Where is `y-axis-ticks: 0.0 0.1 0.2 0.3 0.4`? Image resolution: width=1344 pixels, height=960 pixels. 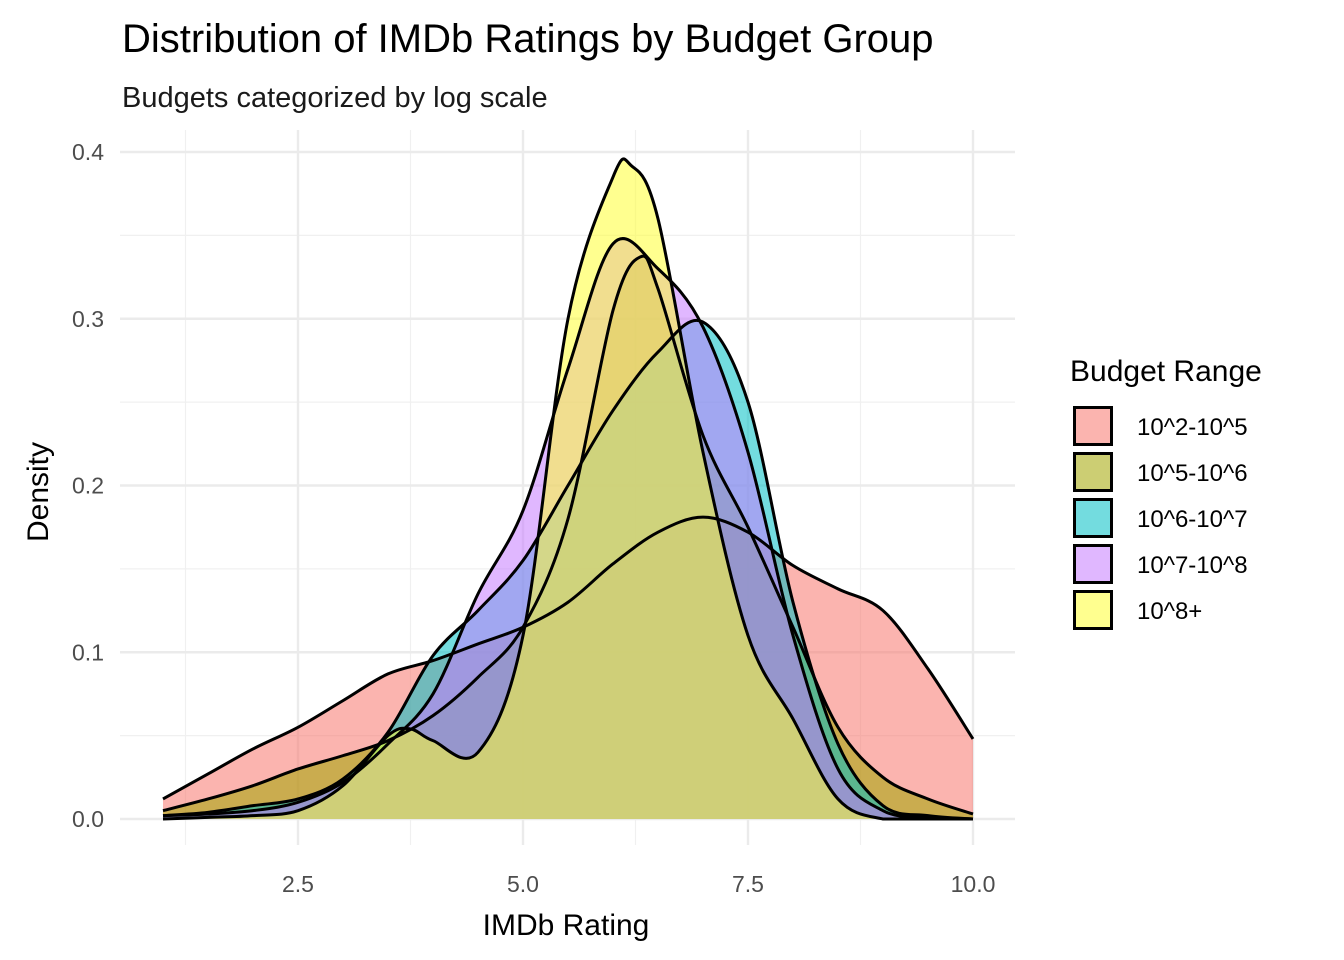 y-axis-ticks: 0.0 0.1 0.2 0.3 0.4 is located at coordinates (88, 485).